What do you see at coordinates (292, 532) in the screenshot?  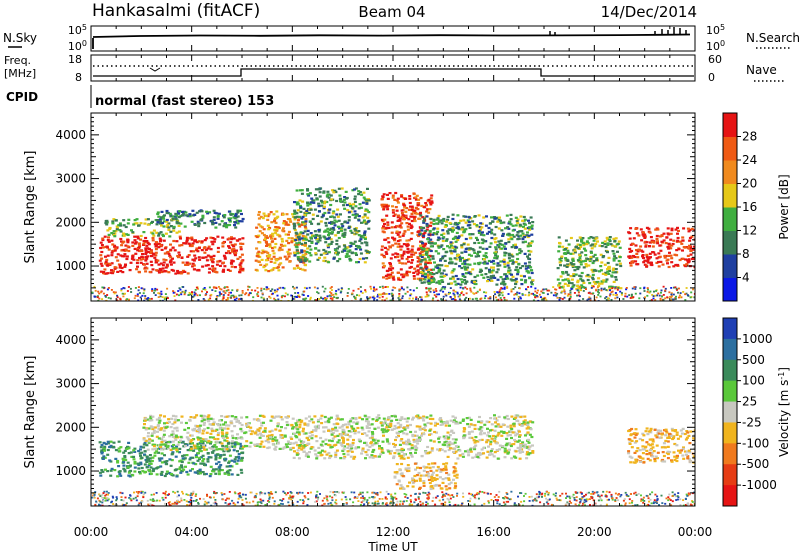 I see `x-tick-label: 08:00` at bounding box center [292, 532].